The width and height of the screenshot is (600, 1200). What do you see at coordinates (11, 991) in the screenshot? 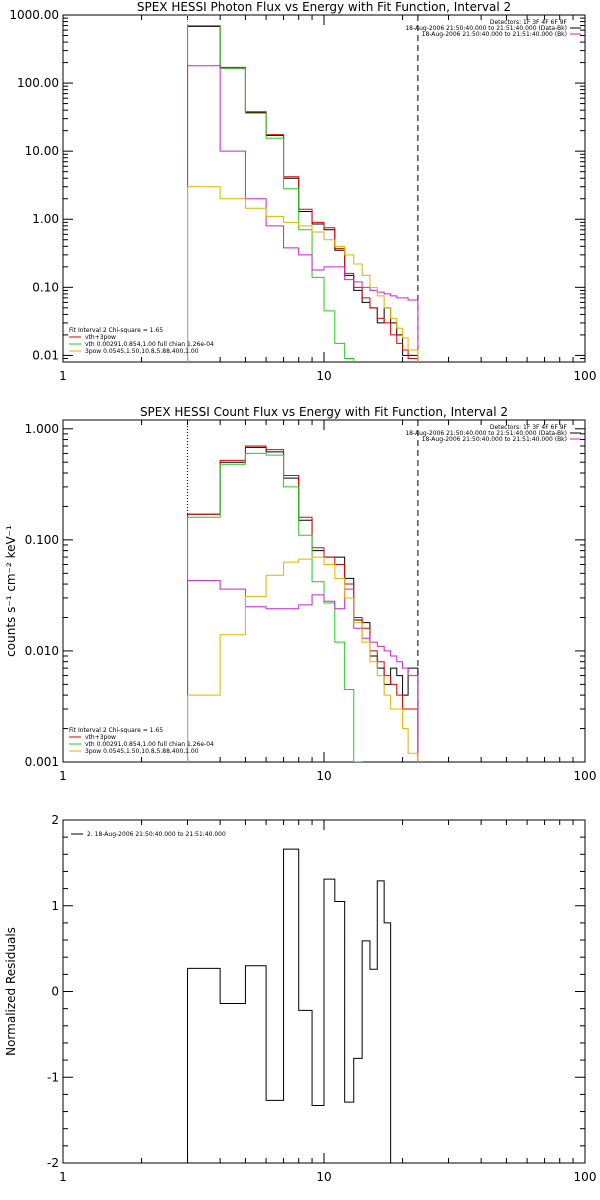
I see `y-axis-label: Normalized Residuals` at bounding box center [11, 991].